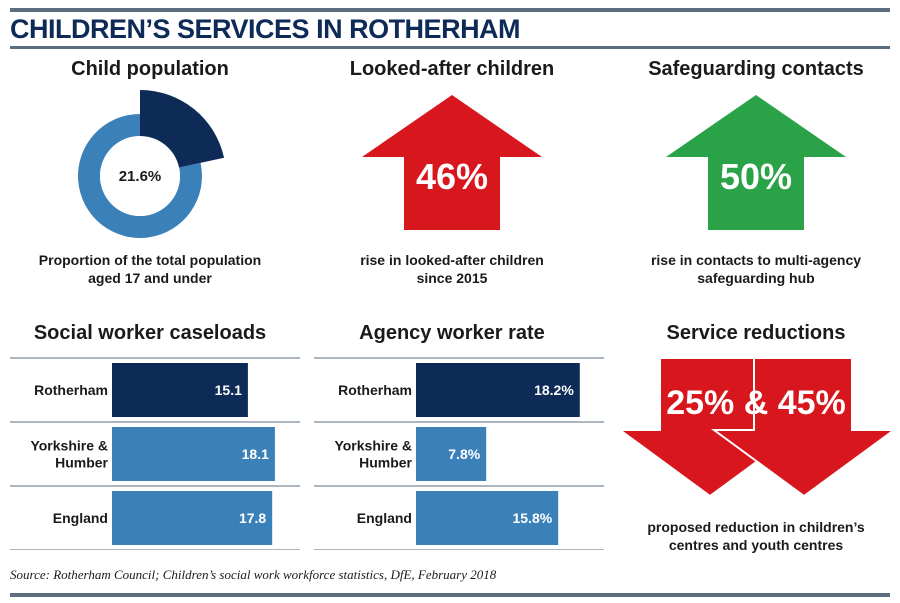 Image resolution: width=900 pixels, height=603 pixels. Describe the element at coordinates (756, 333) in the screenshot. I see `reductions-title: Service reductions` at that location.